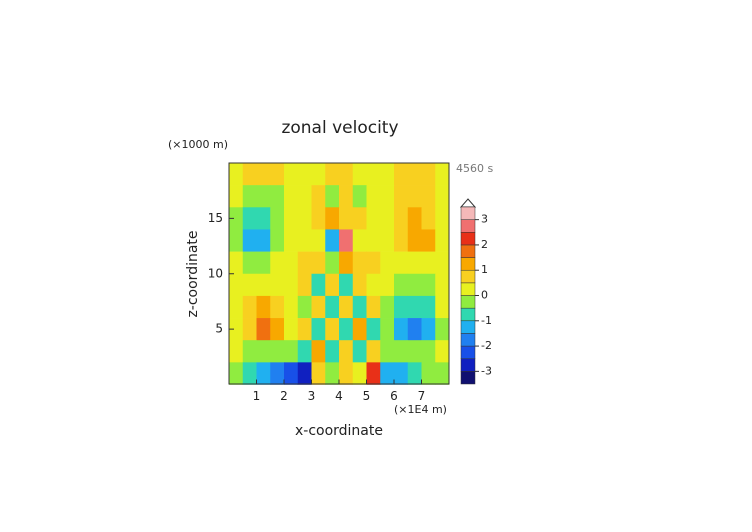  What do you see at coordinates (339, 396) in the screenshot?
I see `x-tick-label: 4` at bounding box center [339, 396].